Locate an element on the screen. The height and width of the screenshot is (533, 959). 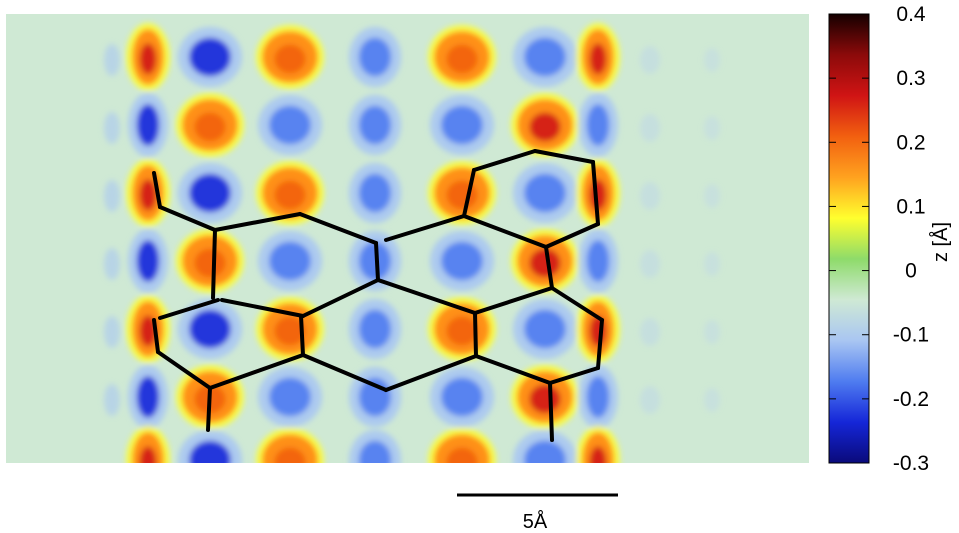
colorbar-tick-label: 0.4 is located at coordinates (911, 14).